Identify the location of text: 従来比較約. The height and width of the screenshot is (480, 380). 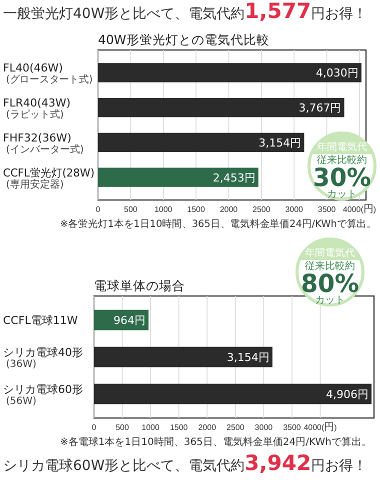
(330, 266).